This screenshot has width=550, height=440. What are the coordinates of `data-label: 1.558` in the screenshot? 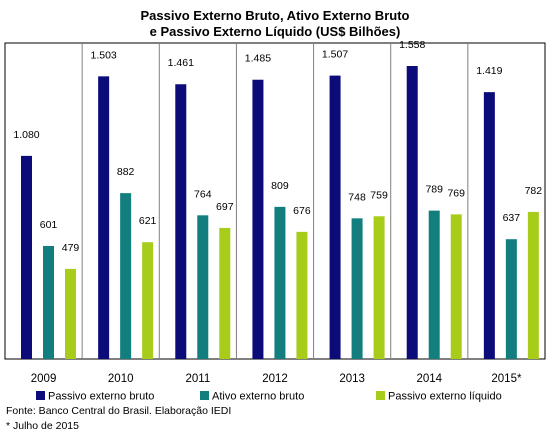 It's located at (412, 45).